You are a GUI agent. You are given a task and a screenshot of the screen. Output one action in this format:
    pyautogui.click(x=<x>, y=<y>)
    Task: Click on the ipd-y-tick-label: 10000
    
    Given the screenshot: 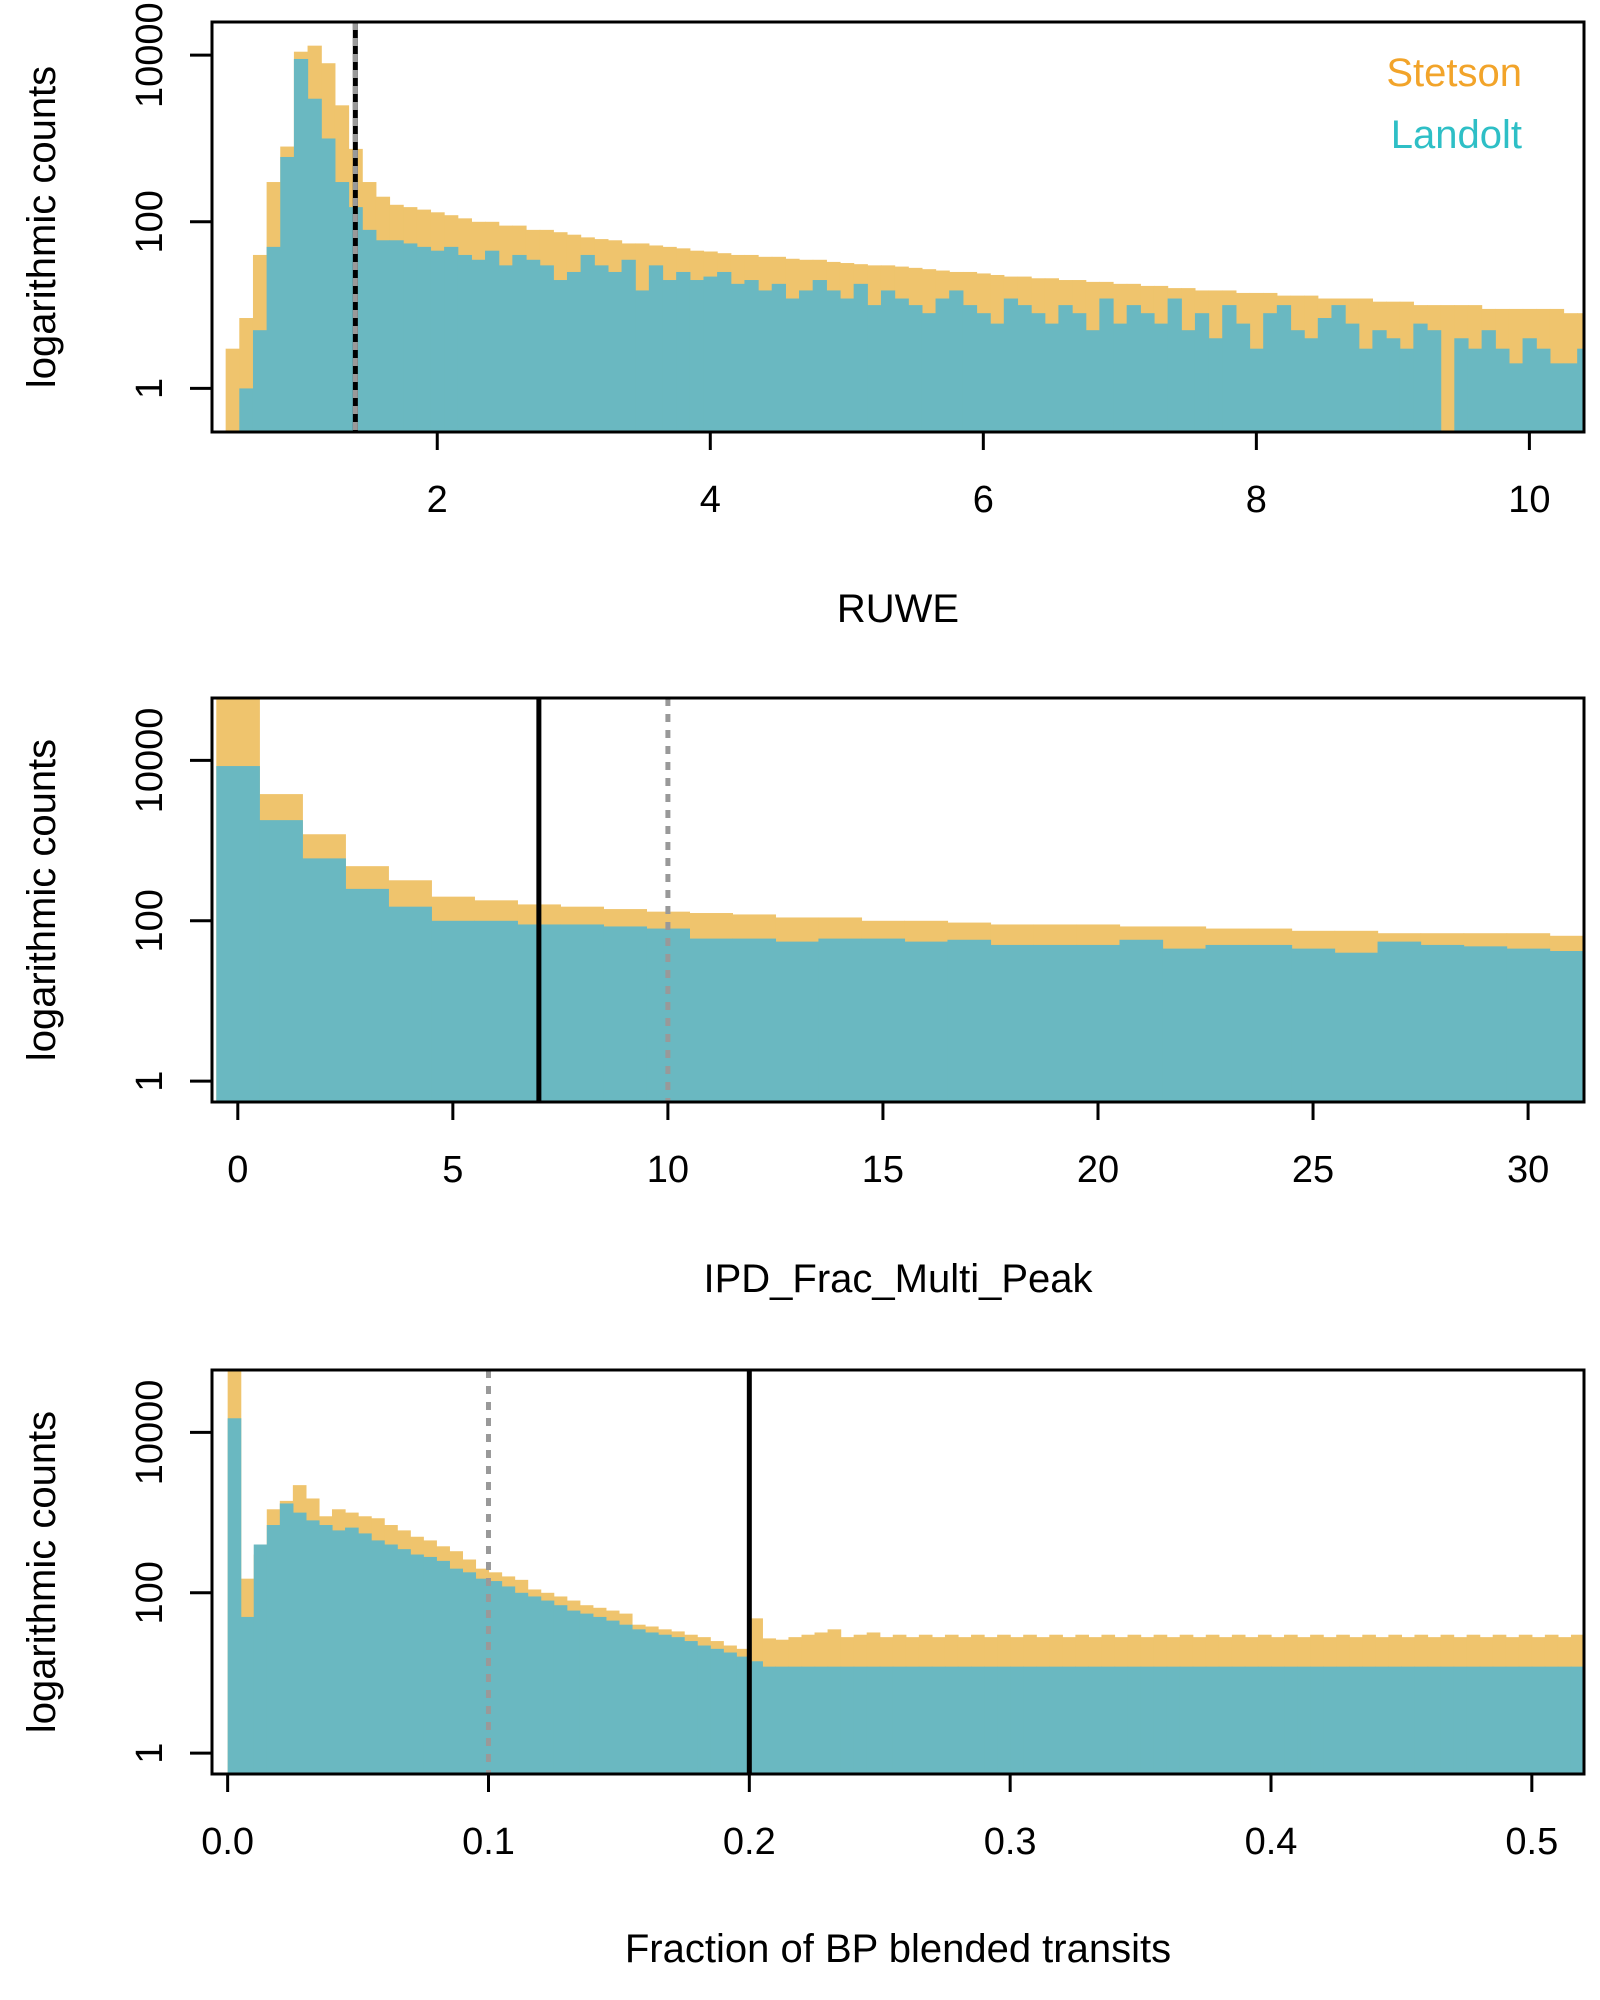 What is the action you would take?
    pyautogui.click(x=150, y=761)
    